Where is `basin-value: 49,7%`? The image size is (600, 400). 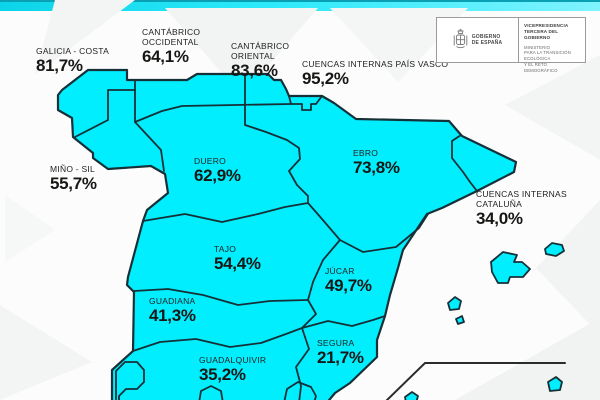
basin-value: 49,7% is located at coordinates (348, 286).